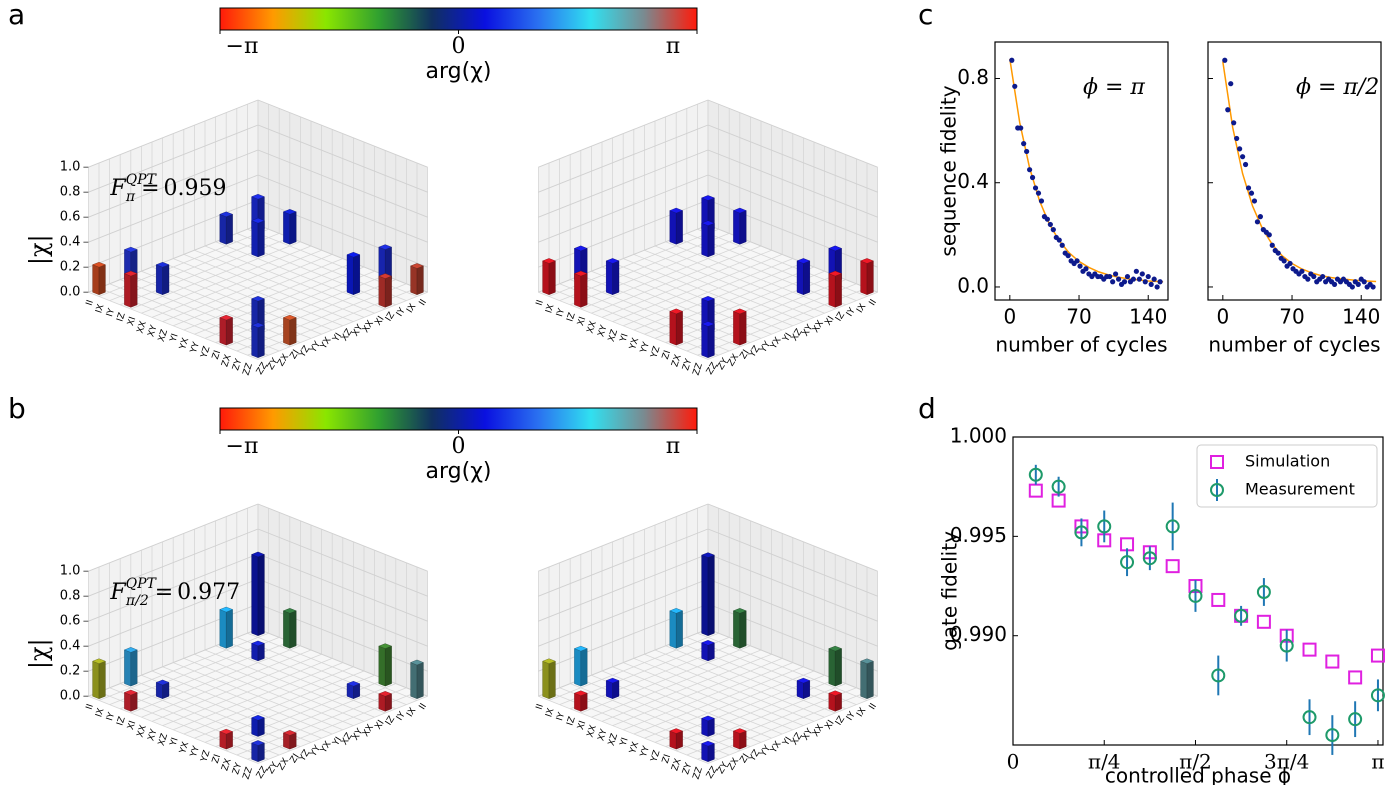 This screenshot has height=785, width=1400. I want to click on colorbar, so click(458, 419).